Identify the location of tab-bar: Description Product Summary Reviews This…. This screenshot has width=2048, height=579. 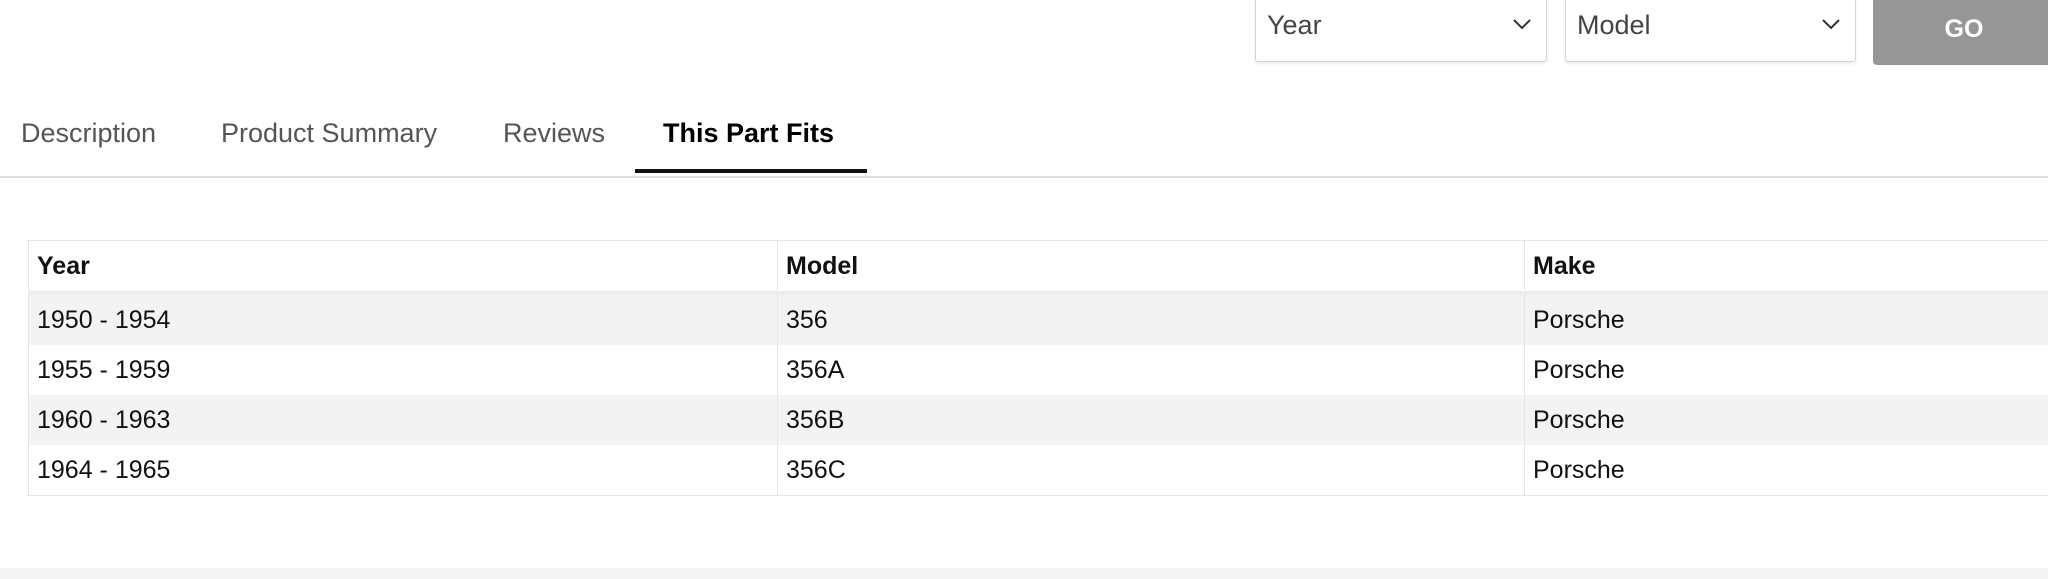
(1024, 139).